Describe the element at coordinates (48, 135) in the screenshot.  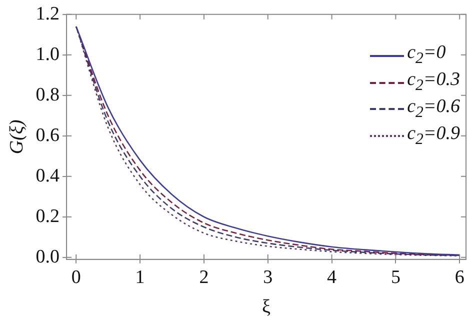
I see `y-tick-label: 0.6` at that location.